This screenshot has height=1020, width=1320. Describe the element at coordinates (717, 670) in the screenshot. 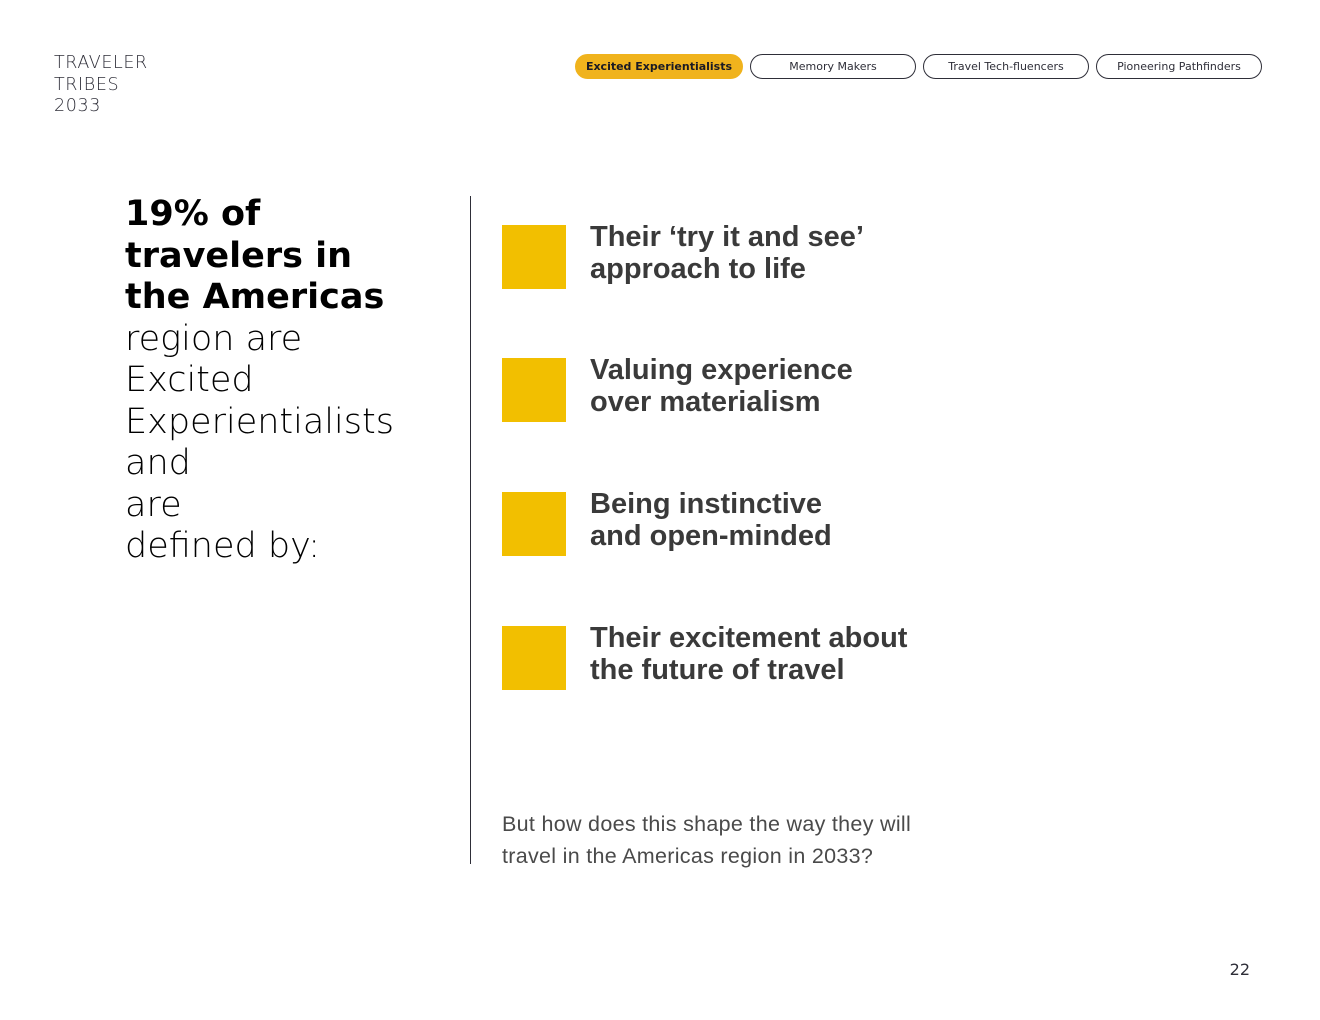

I see `trait-line-2: the future of travel` at that location.